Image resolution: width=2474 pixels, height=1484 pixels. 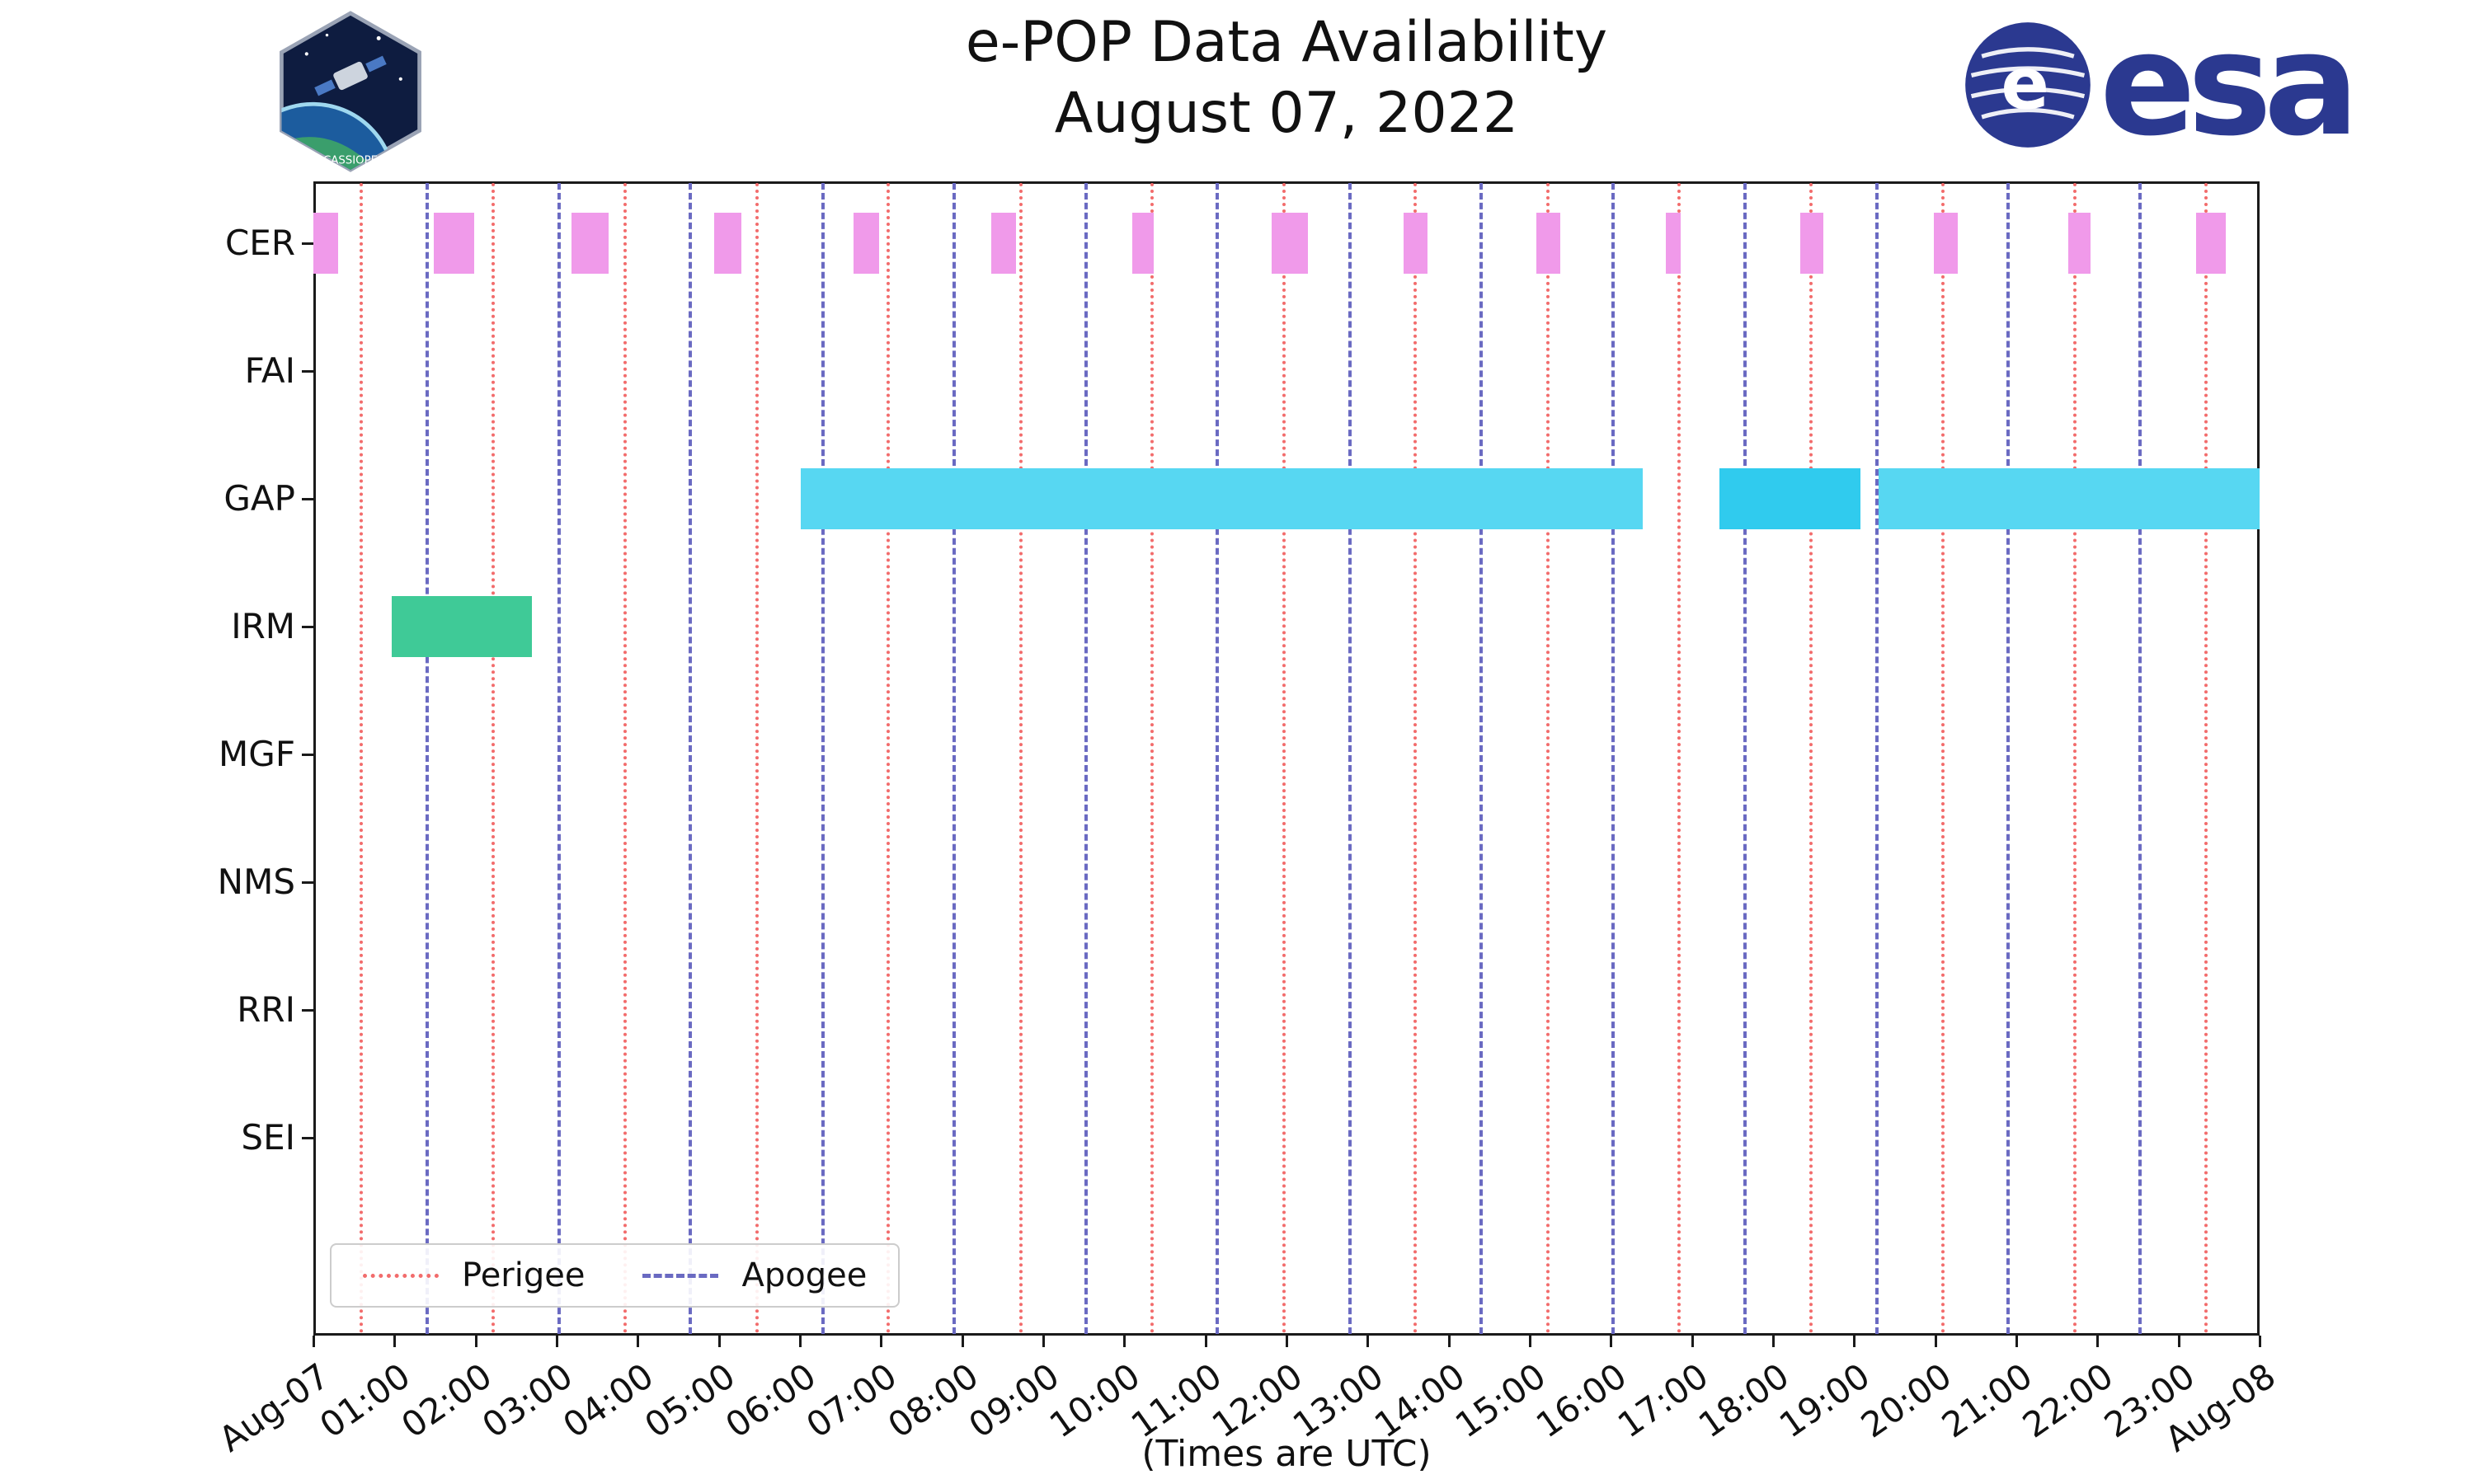 I want to click on esa-globe-icon: e, so click(x=2028, y=85).